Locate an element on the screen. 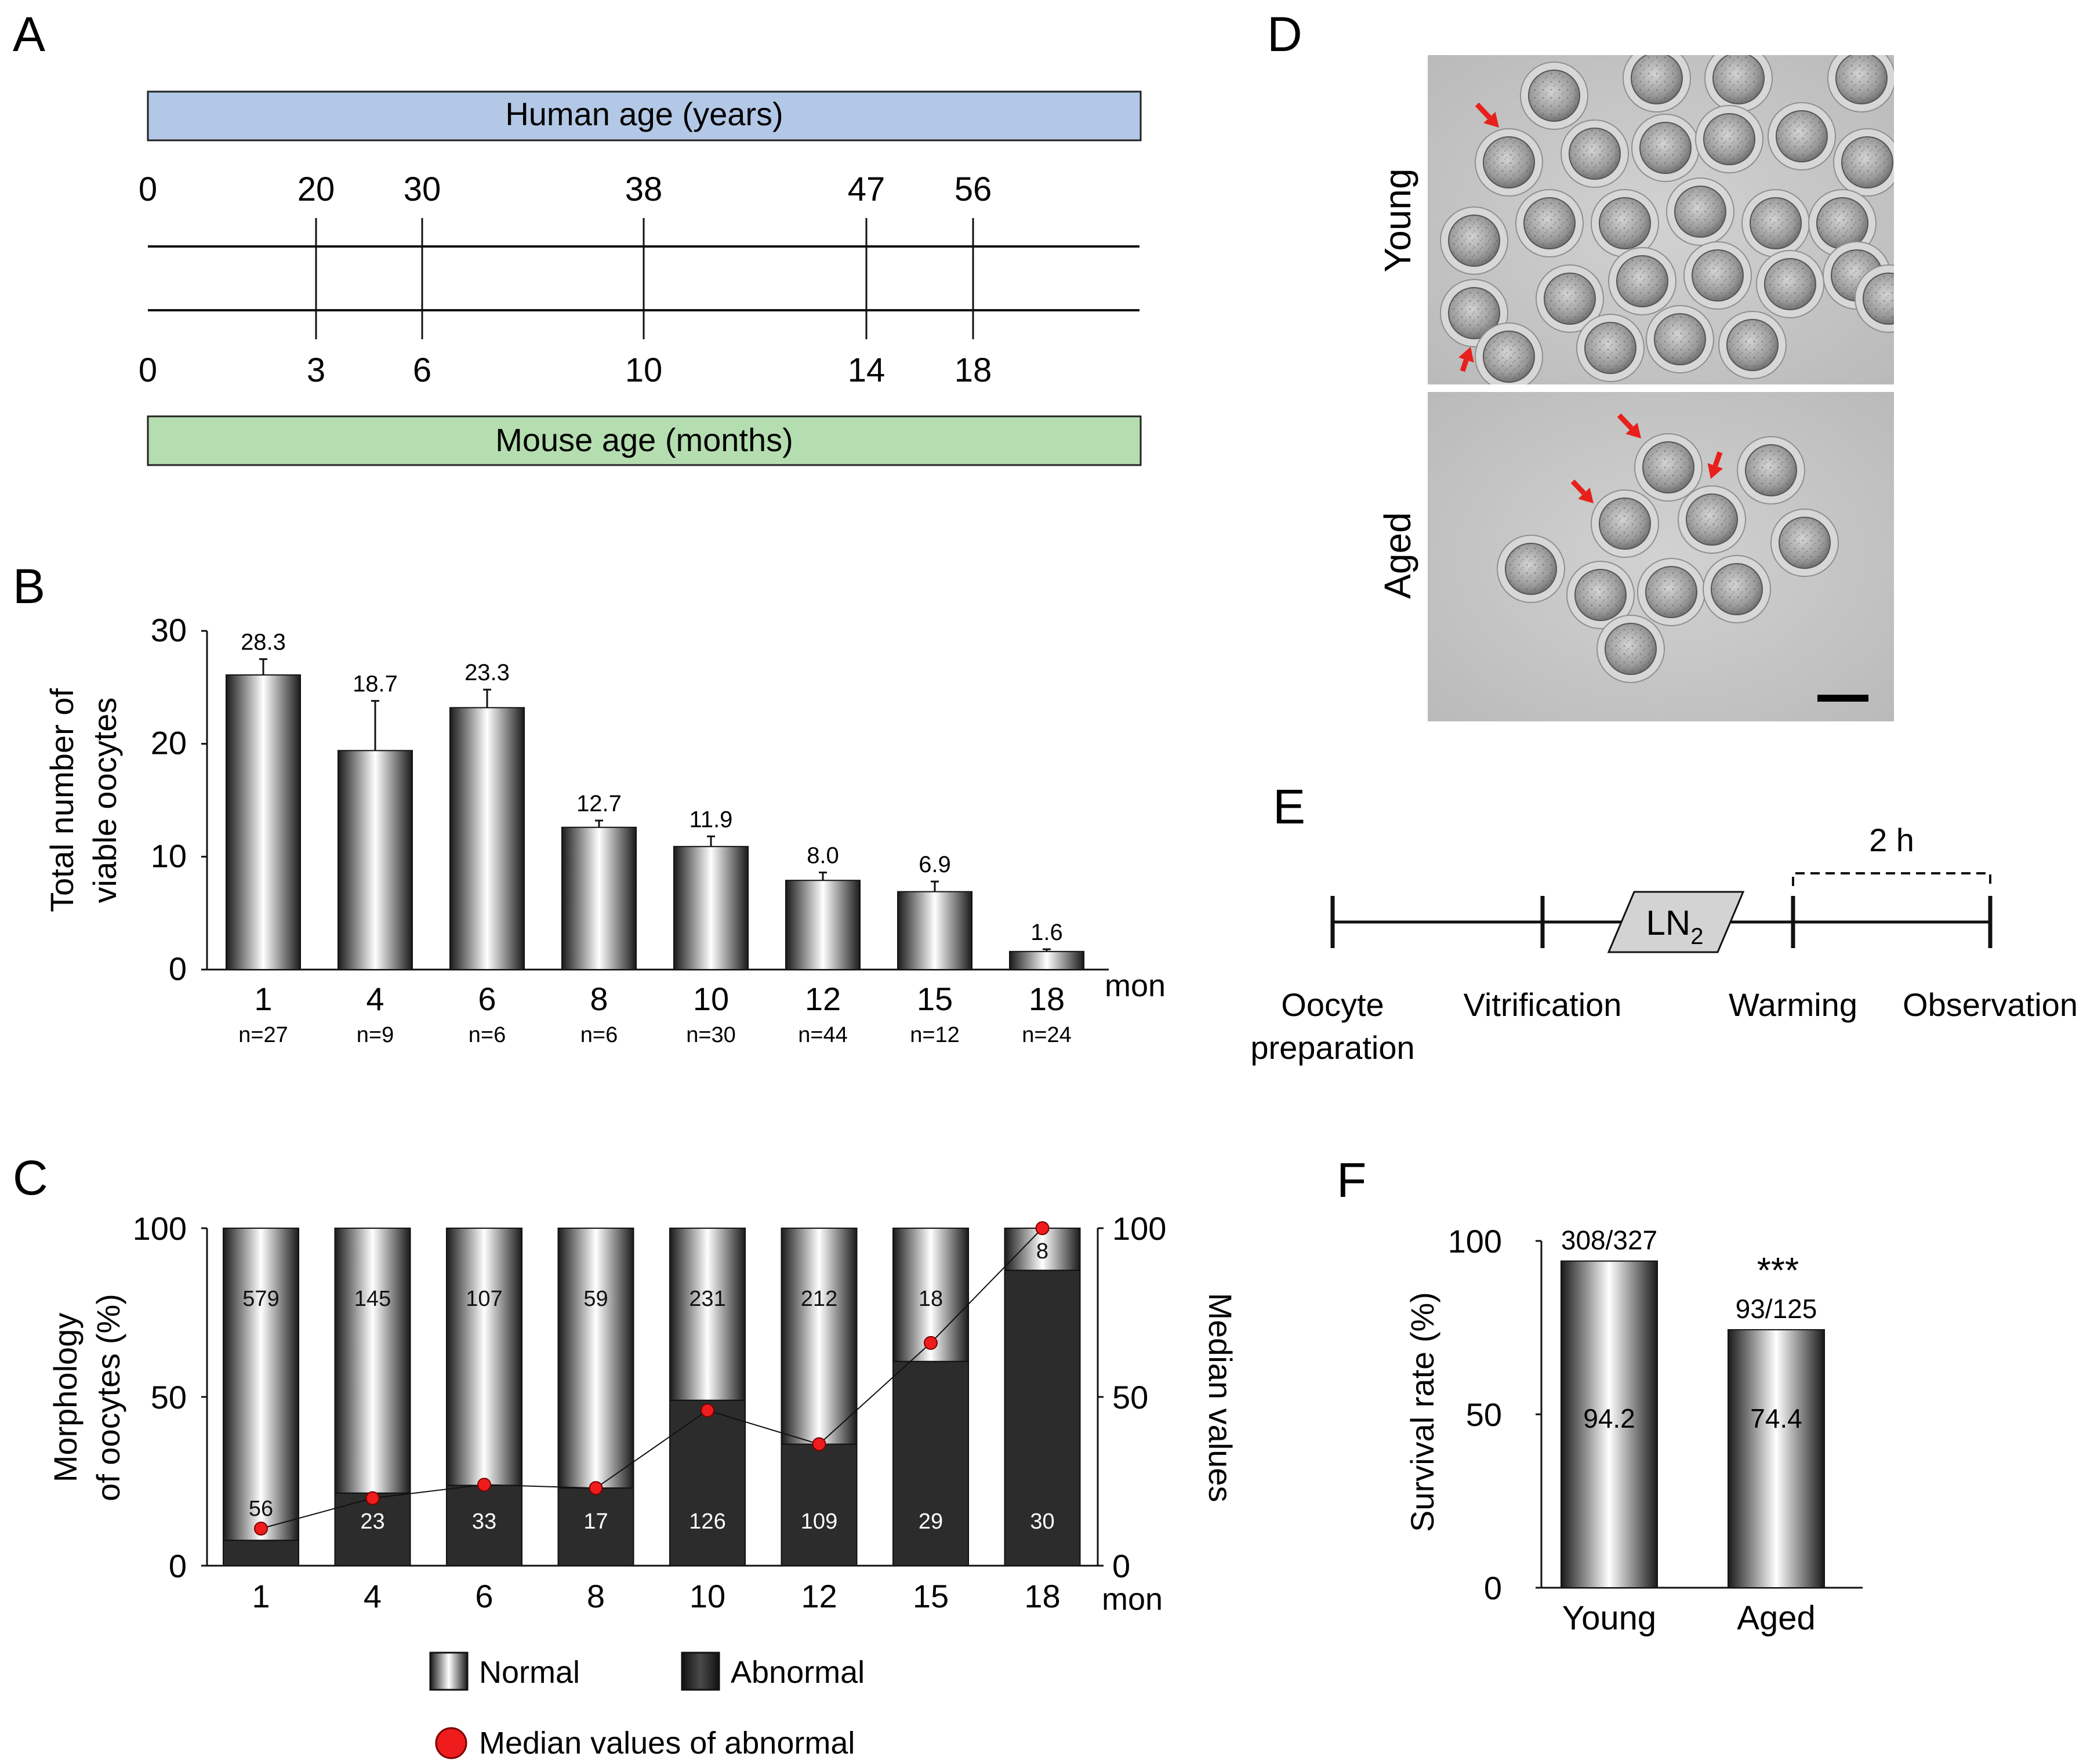 The width and height of the screenshot is (2083, 1764). panel-b-n-18: n=24 is located at coordinates (1047, 1035).